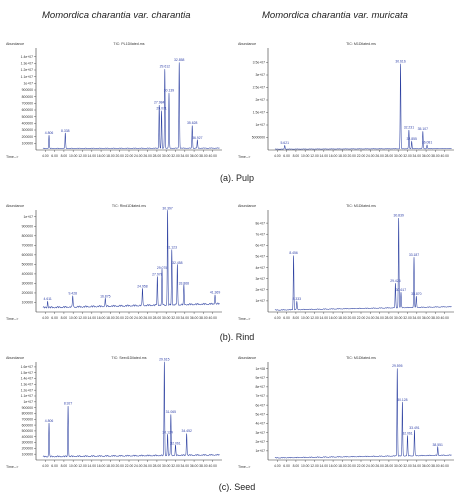  I want to click on y-tick-label: 7e+07, so click(260, 234).